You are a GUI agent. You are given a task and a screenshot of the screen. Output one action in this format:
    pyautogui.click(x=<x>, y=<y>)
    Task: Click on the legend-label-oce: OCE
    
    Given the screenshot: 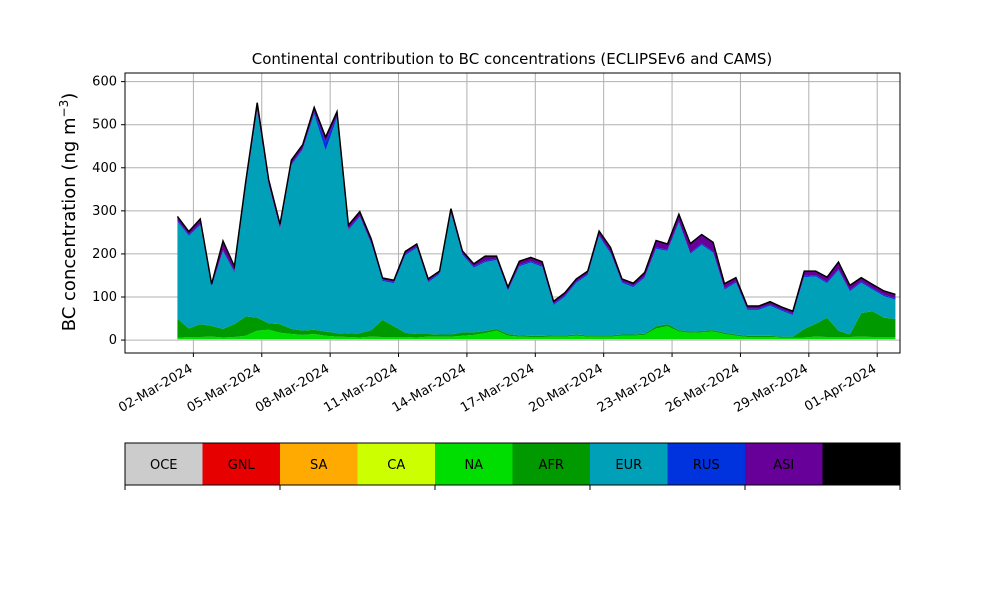 What is the action you would take?
    pyautogui.click(x=164, y=465)
    